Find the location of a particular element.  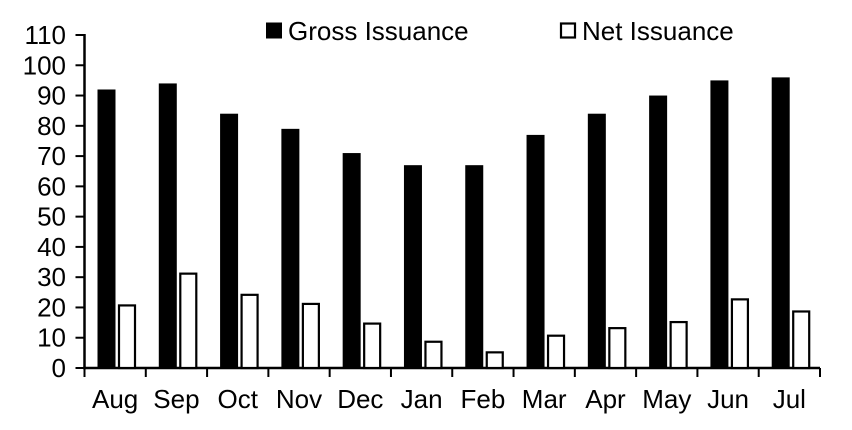

bar-gross-sep is located at coordinates (167, 225).